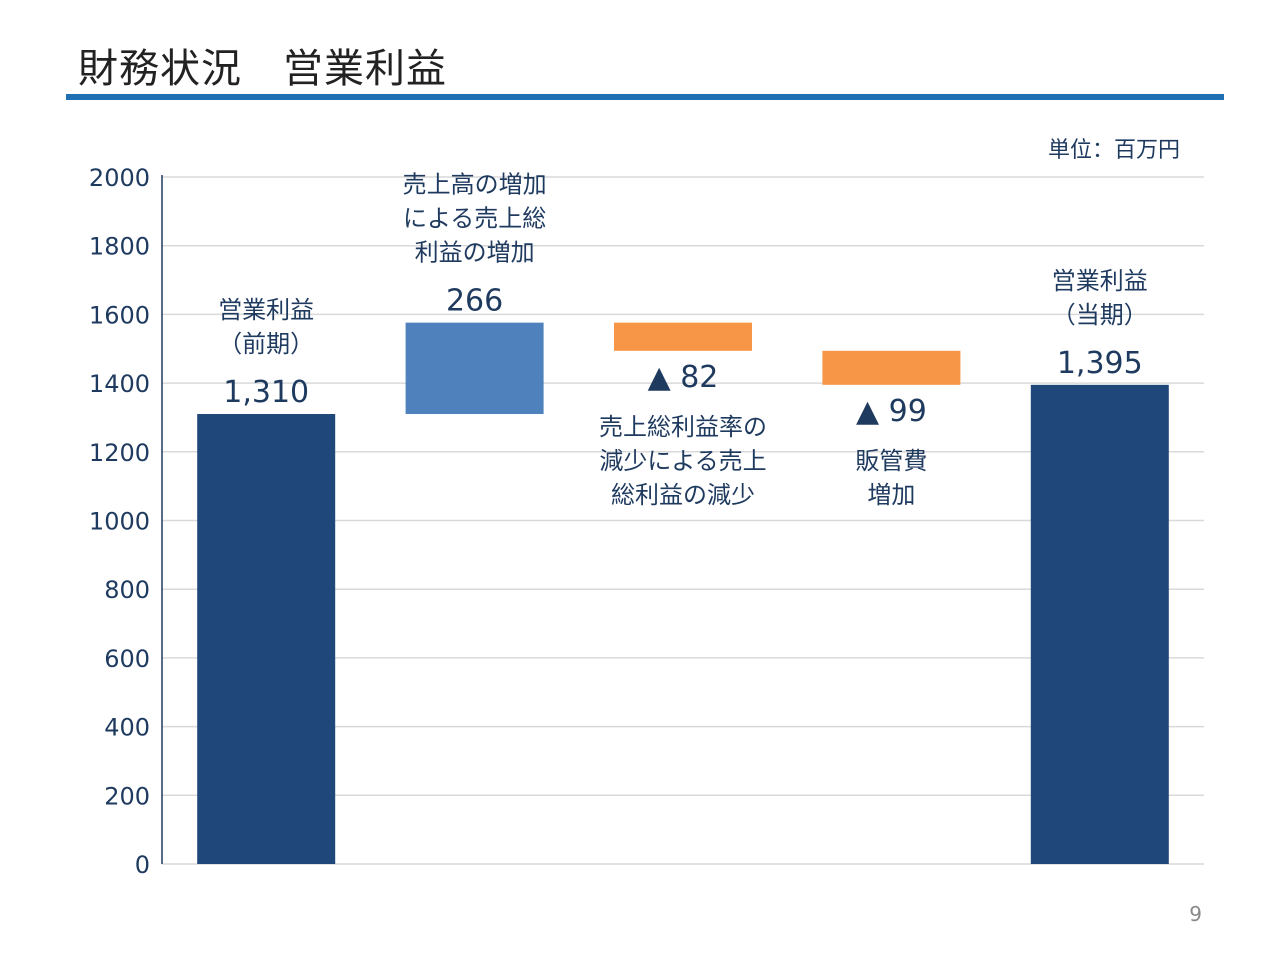 The image size is (1280, 960). I want to click on slide-title: 財務状況 営業利益, so click(262, 69).